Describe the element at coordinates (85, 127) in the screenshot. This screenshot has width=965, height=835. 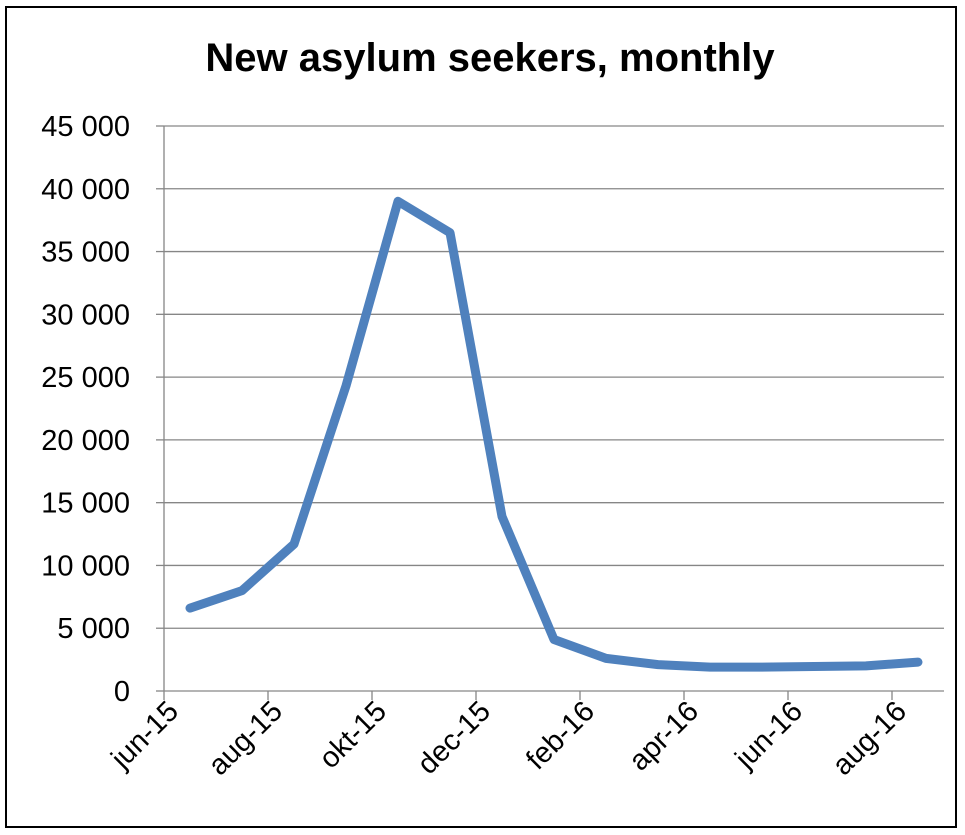
I see `y-tick-label: 45 000` at that location.